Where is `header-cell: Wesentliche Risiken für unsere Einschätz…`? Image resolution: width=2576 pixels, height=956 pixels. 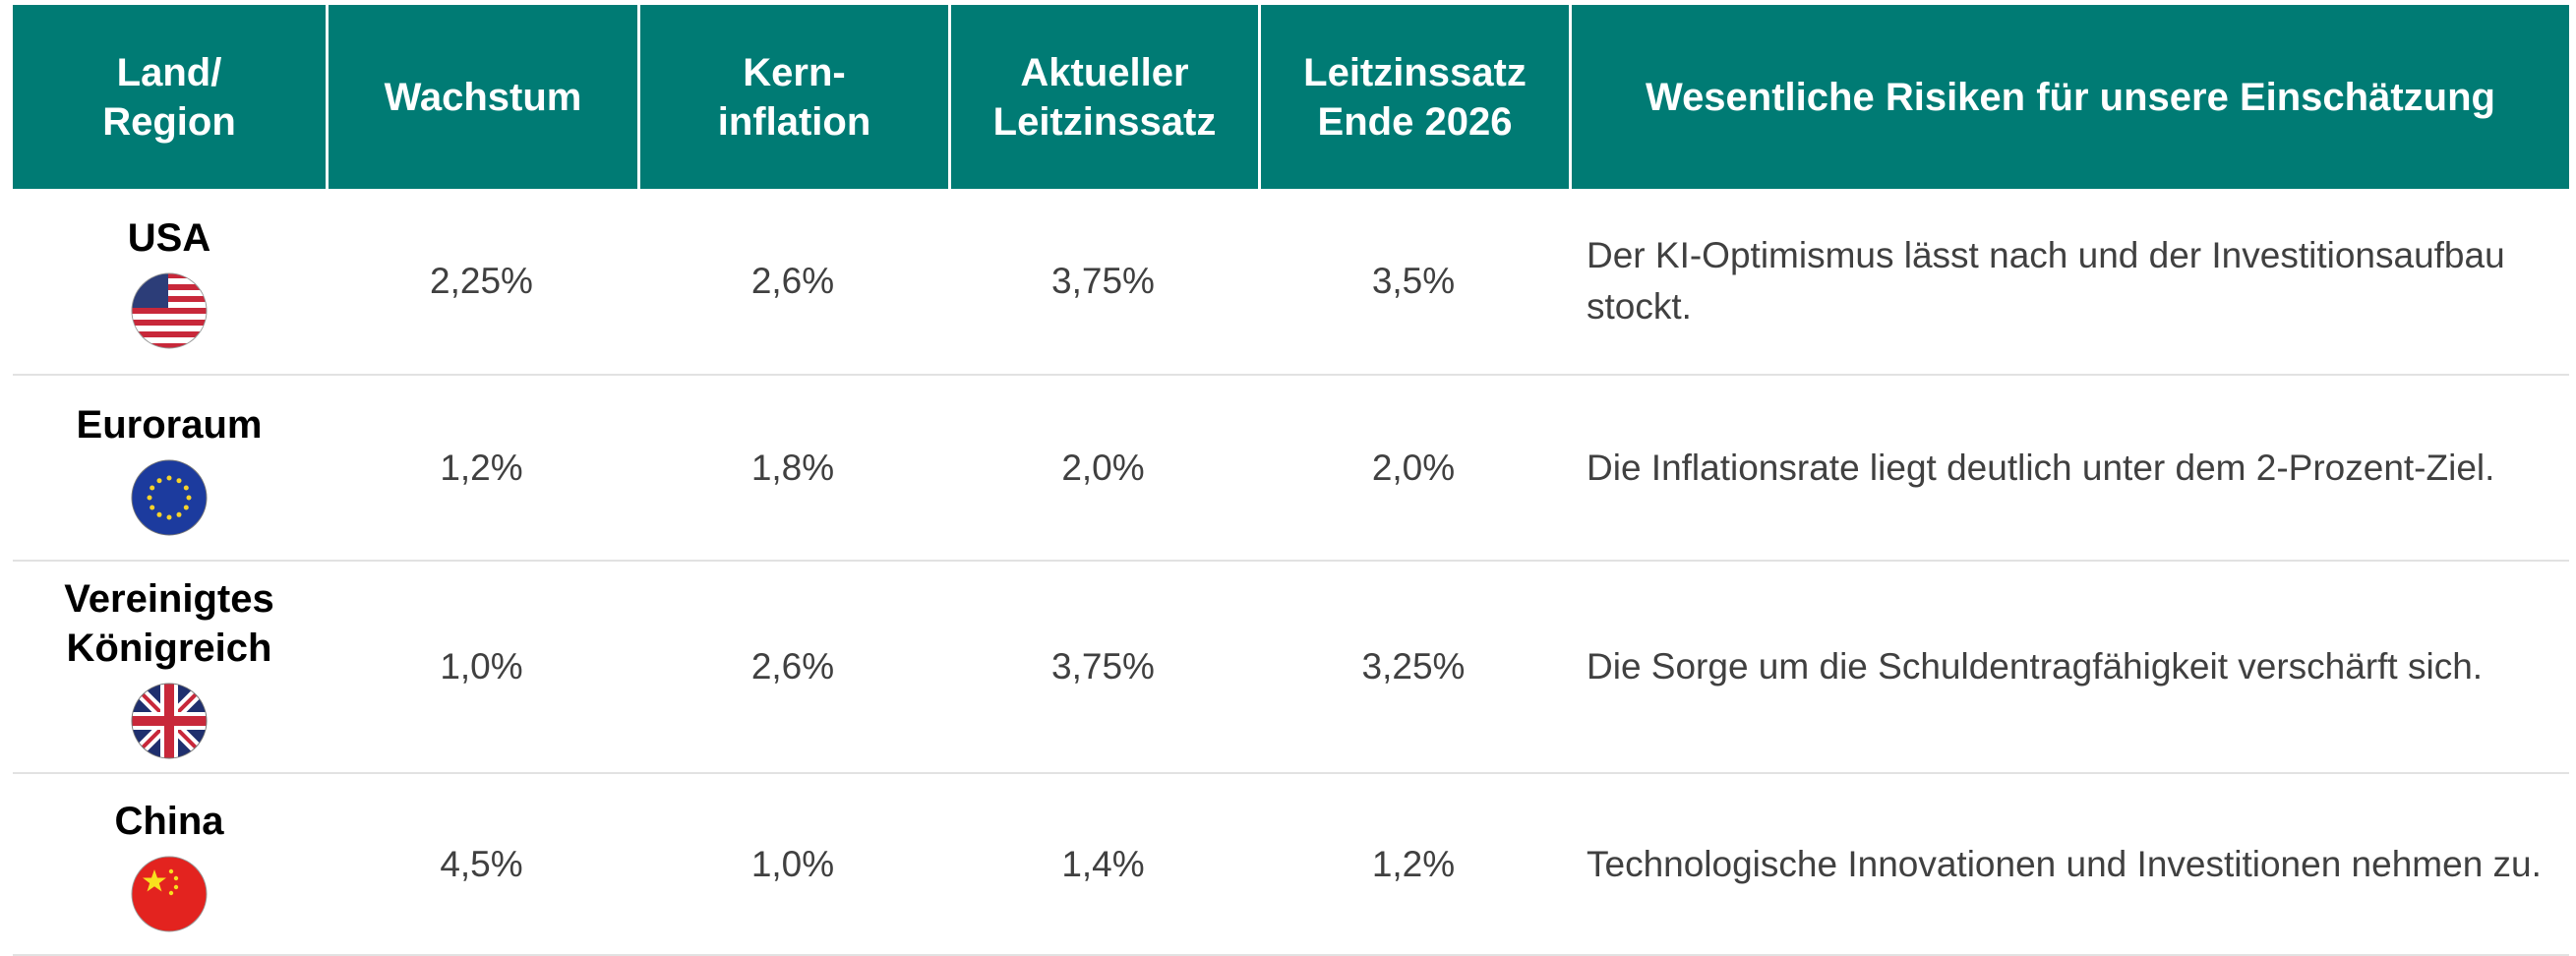
header-cell: Wesentliche Risiken für unsere Einschätz… is located at coordinates (2069, 97).